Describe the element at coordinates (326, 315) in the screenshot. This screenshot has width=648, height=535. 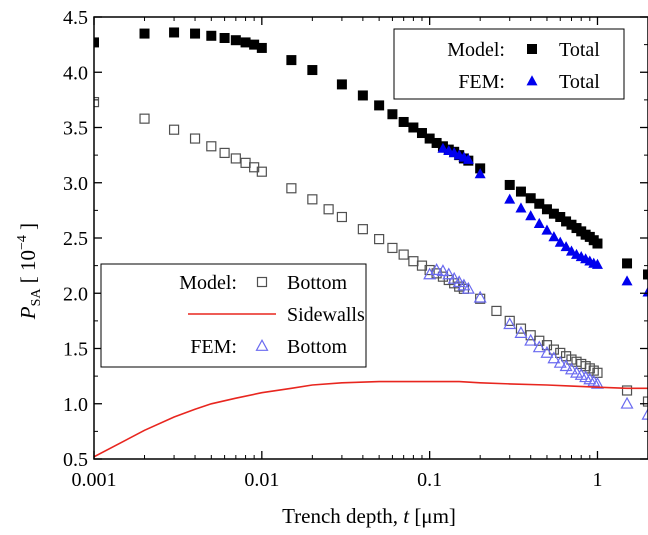
I see `legend-entry-label: Sidewalls` at that location.